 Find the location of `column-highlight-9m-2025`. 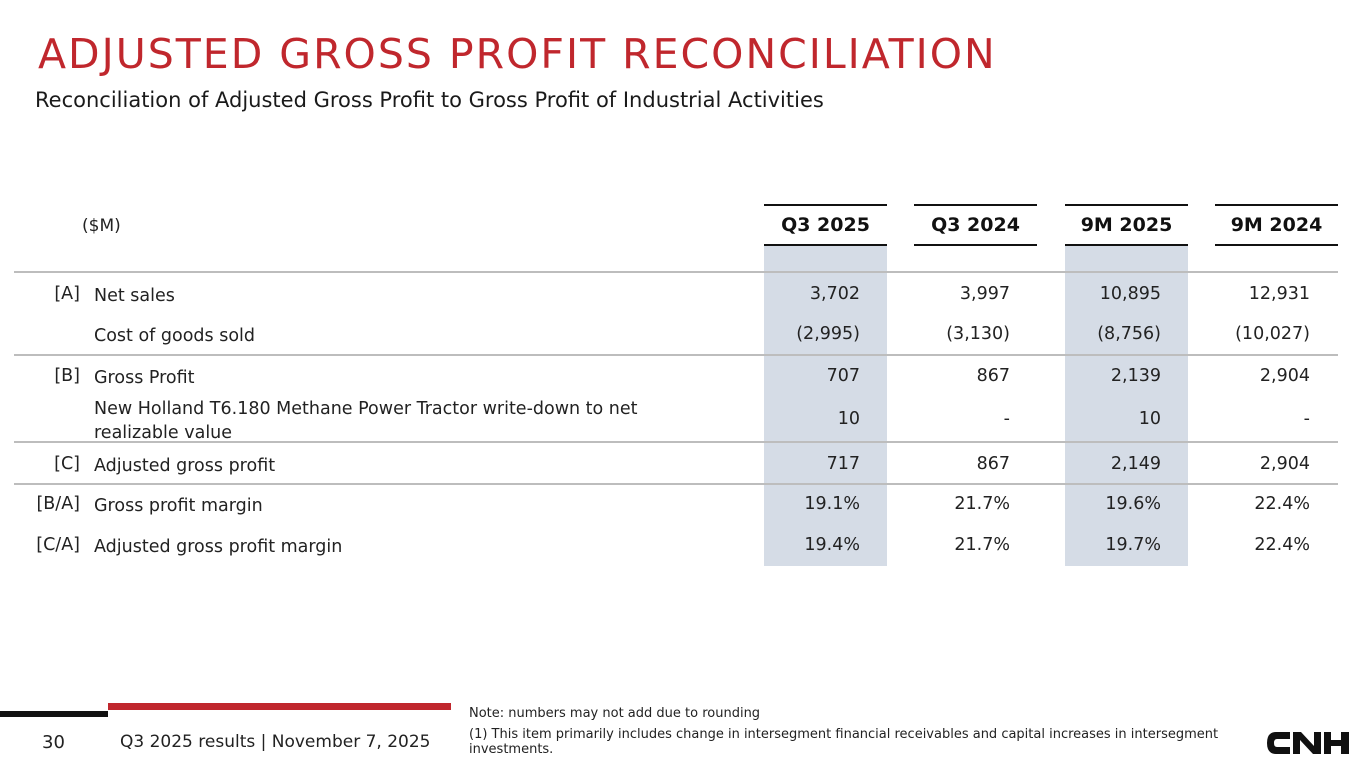

column-highlight-9m-2025 is located at coordinates (1126, 405).